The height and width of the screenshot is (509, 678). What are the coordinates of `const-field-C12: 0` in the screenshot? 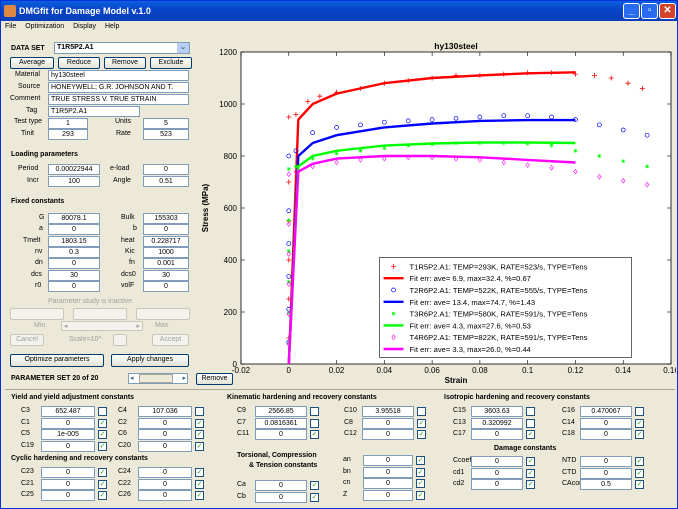 It's located at (388, 434).